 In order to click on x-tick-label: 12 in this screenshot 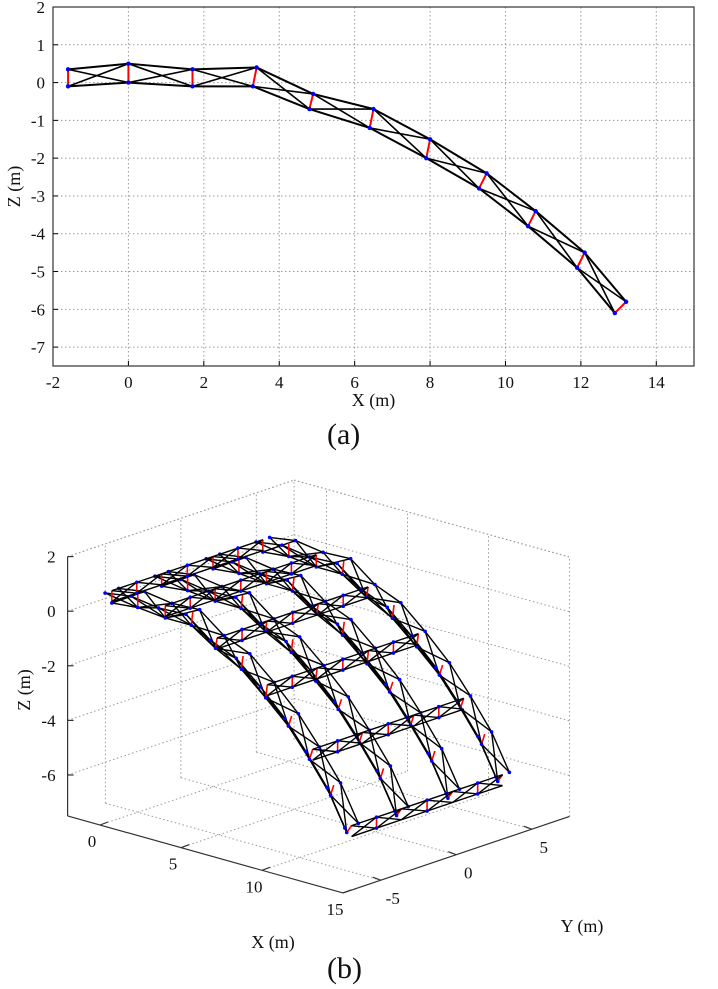, I will do `click(580, 382)`.